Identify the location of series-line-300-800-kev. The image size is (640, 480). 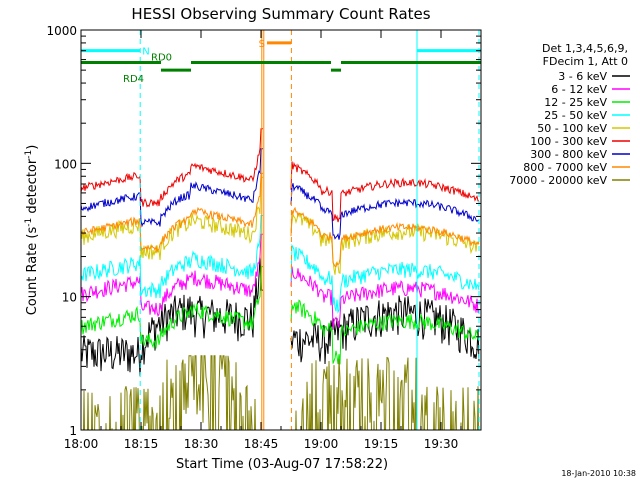
(280, 194).